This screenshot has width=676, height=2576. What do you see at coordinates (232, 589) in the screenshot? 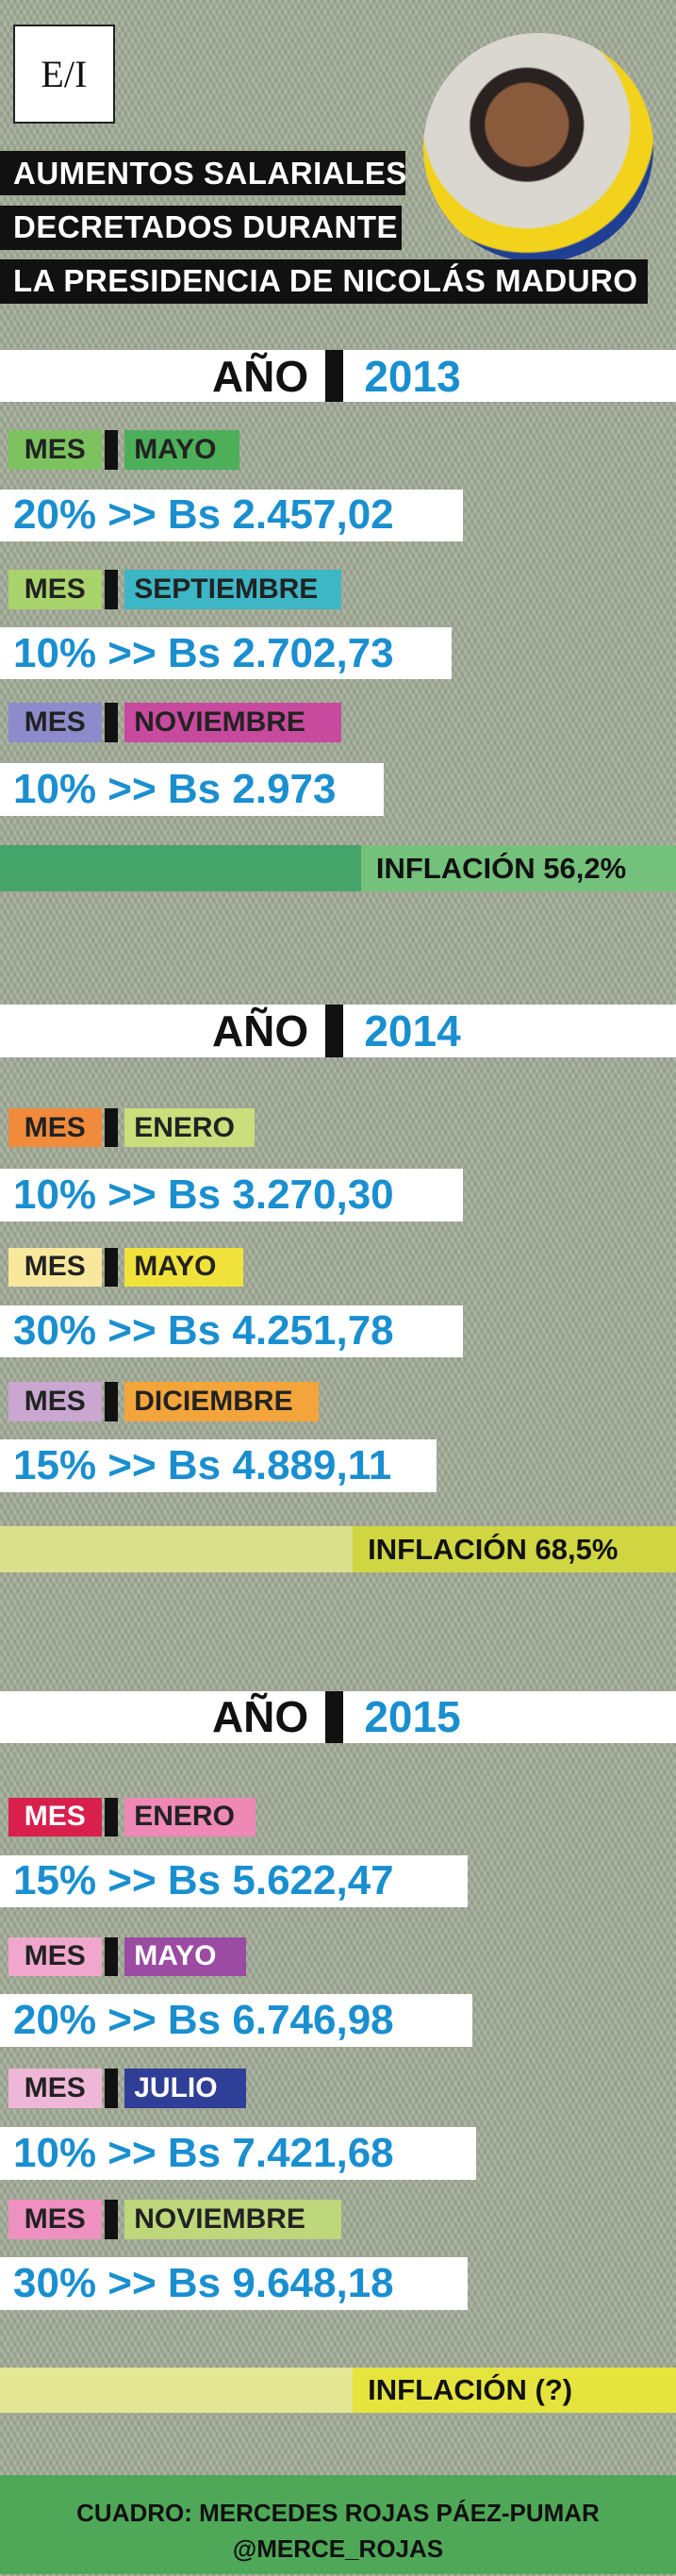
I see `month-label: SEPTIEMBRE` at bounding box center [232, 589].